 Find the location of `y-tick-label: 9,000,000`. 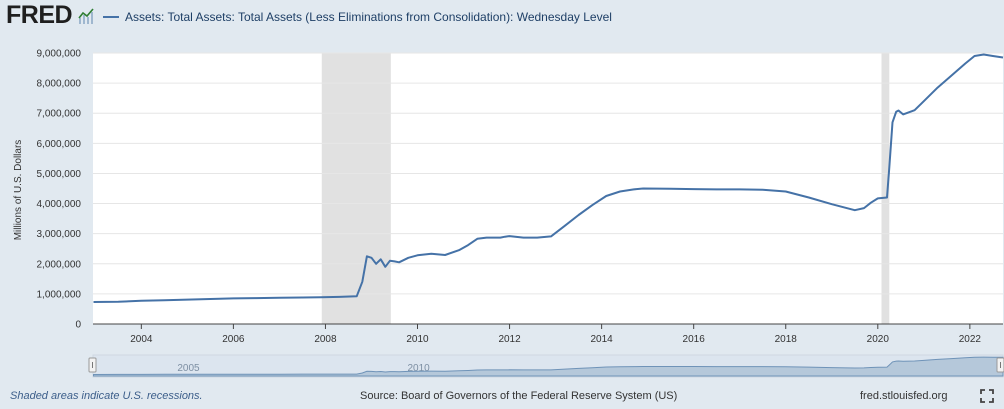

y-tick-label: 9,000,000 is located at coordinates (59, 54).